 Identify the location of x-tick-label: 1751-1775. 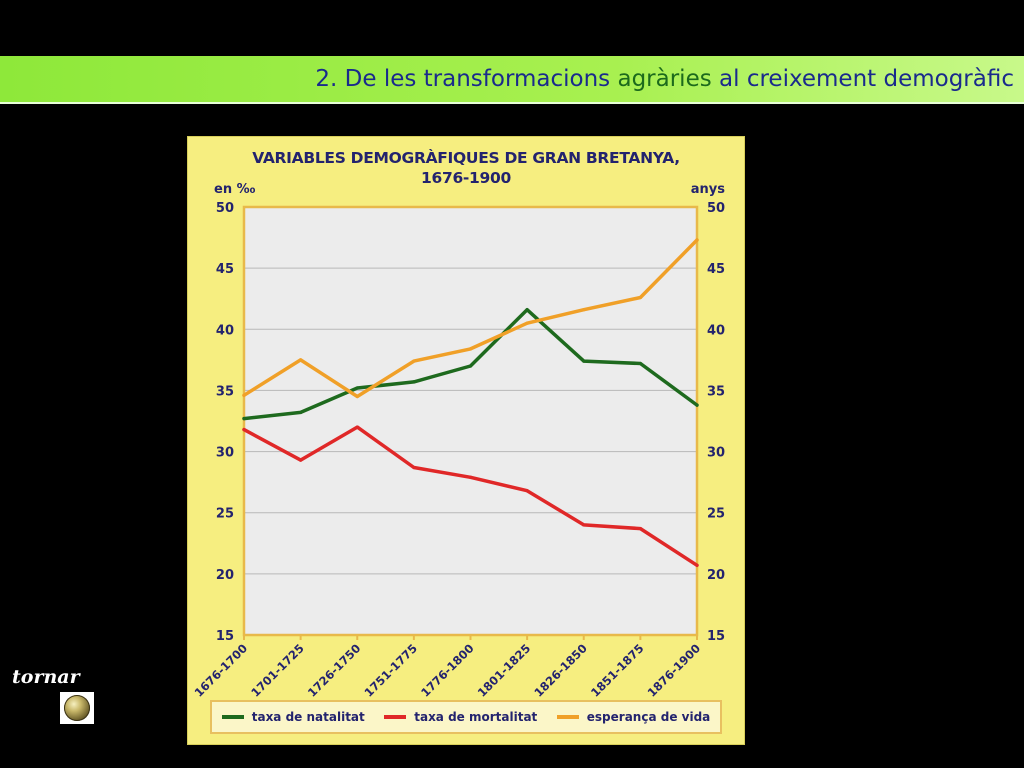
(390, 669).